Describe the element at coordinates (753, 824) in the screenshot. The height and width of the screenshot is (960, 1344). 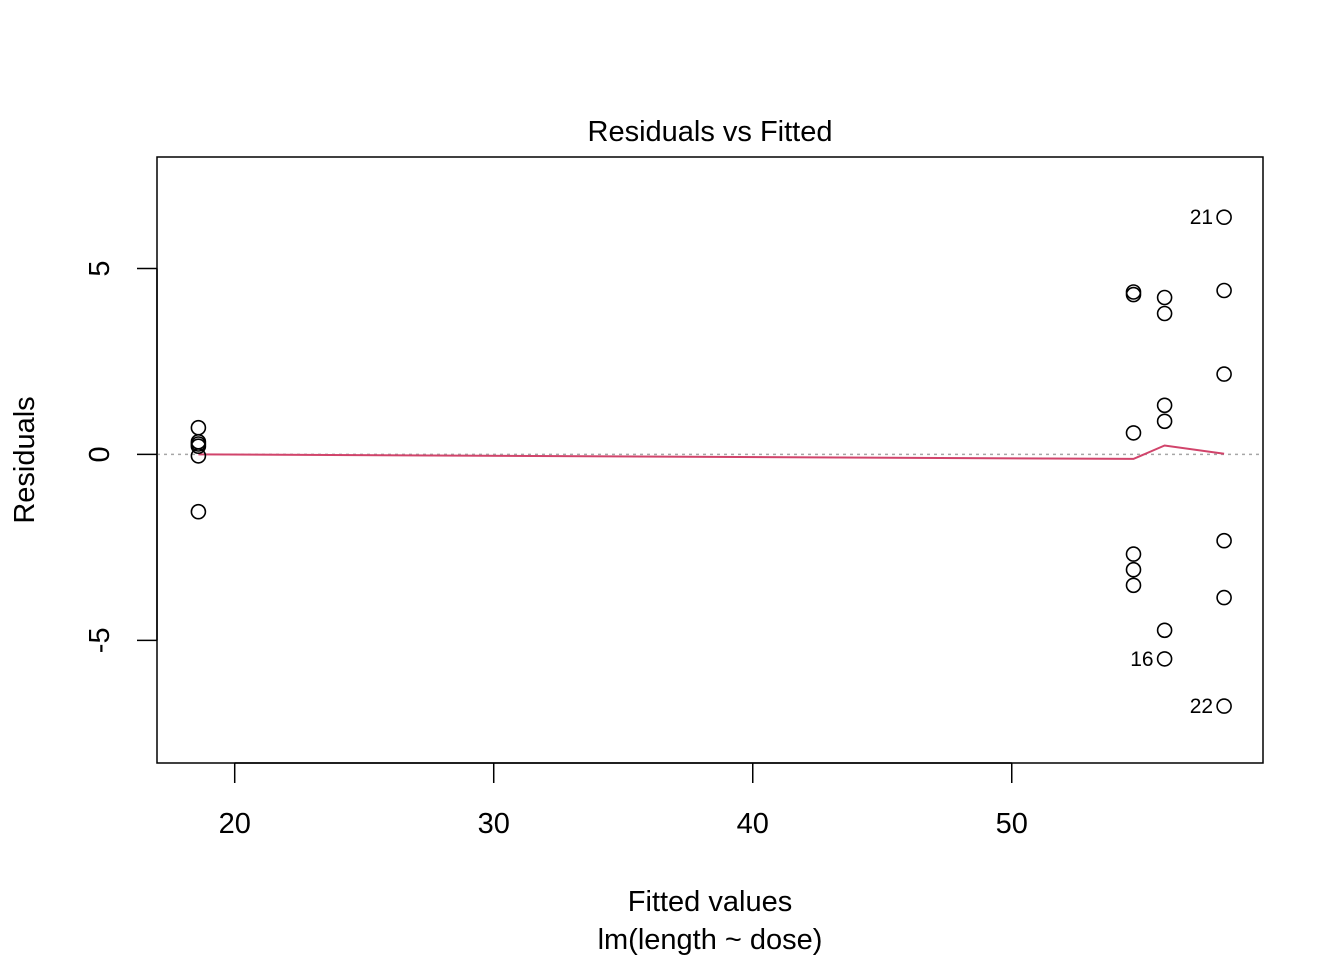
I see `x-tick-label: 40` at that location.